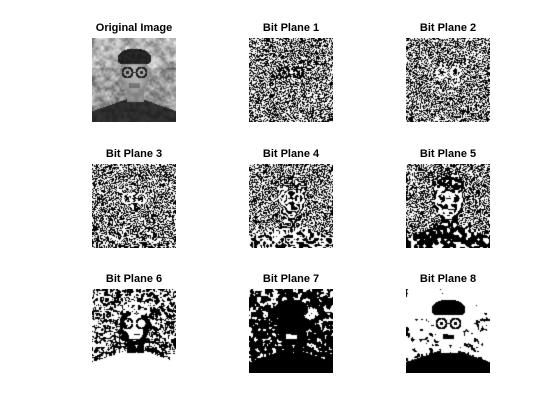  What do you see at coordinates (448, 279) in the screenshot?
I see `panel-title: Bit Plane 8` at bounding box center [448, 279].